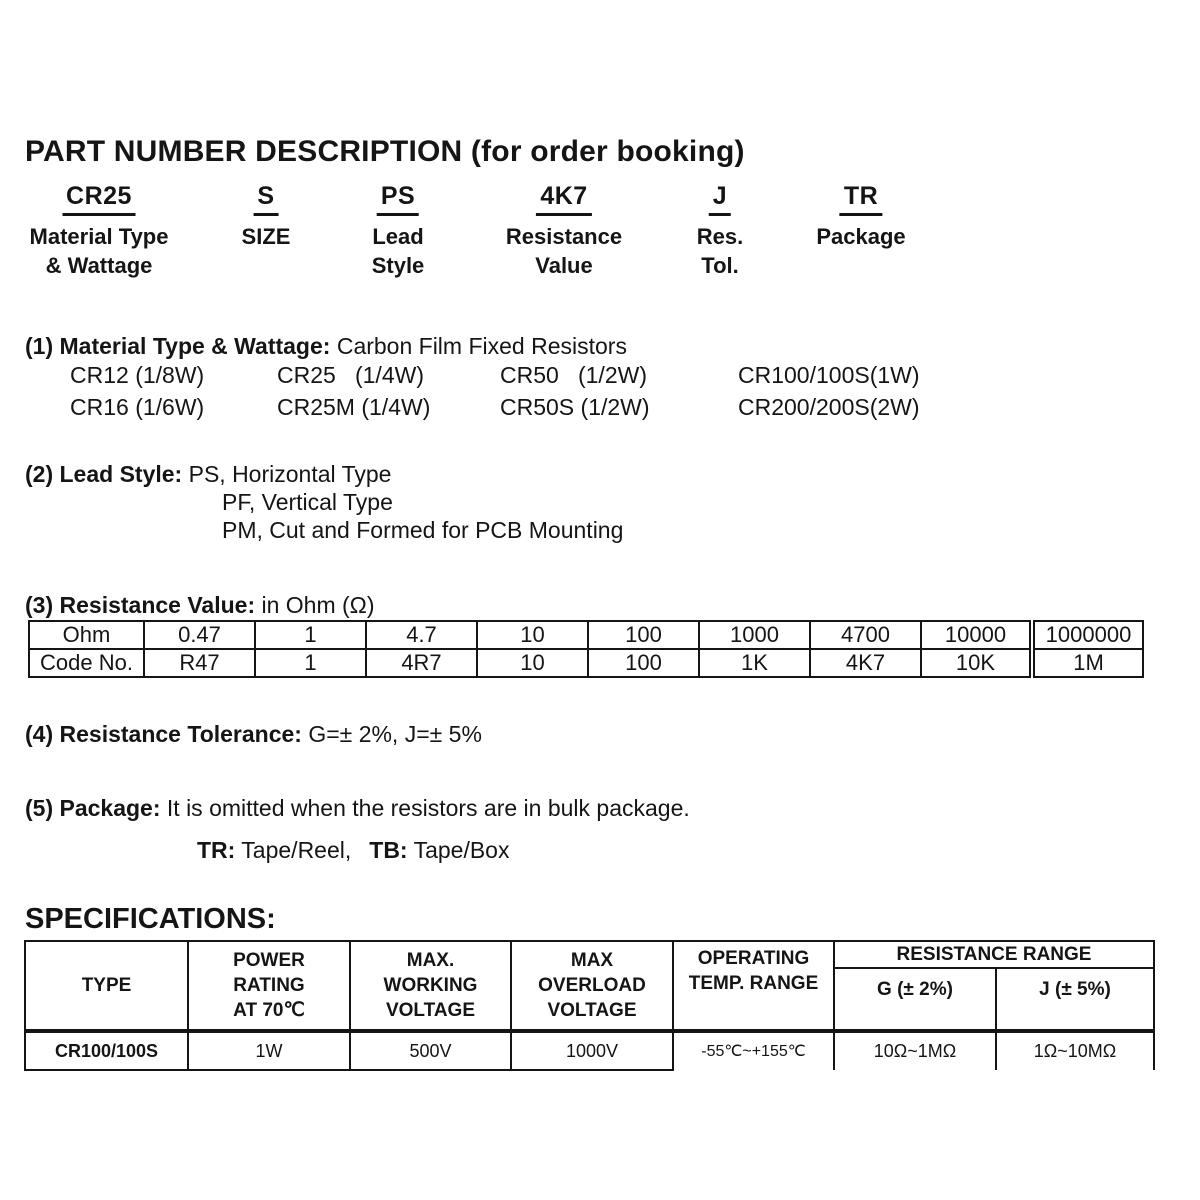 This screenshot has width=1200, height=1200. Describe the element at coordinates (106, 1050) in the screenshot. I see `spec-value-type: CR100/100S` at that location.